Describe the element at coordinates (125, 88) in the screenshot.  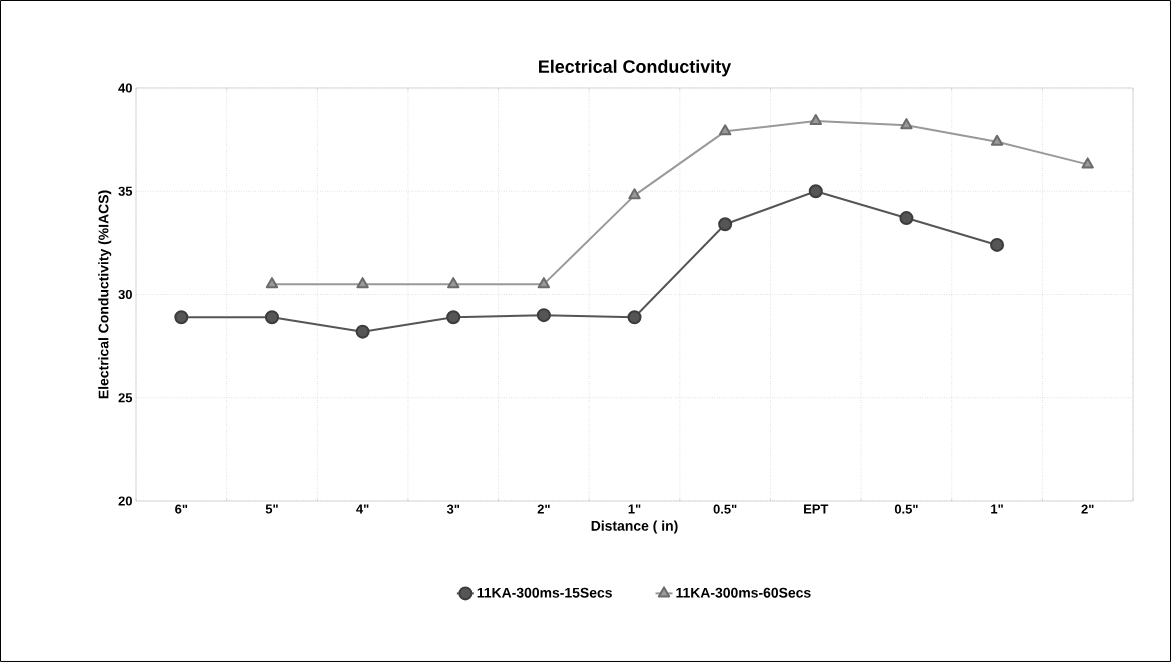
I see `y-tick-label: 40` at that location.